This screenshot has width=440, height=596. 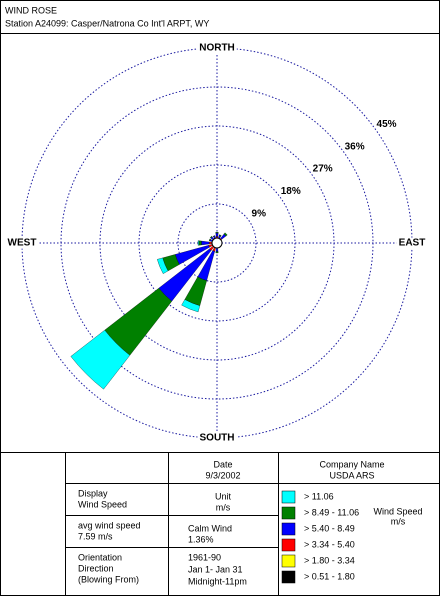 I want to click on cell: Orientation, so click(x=100, y=557).